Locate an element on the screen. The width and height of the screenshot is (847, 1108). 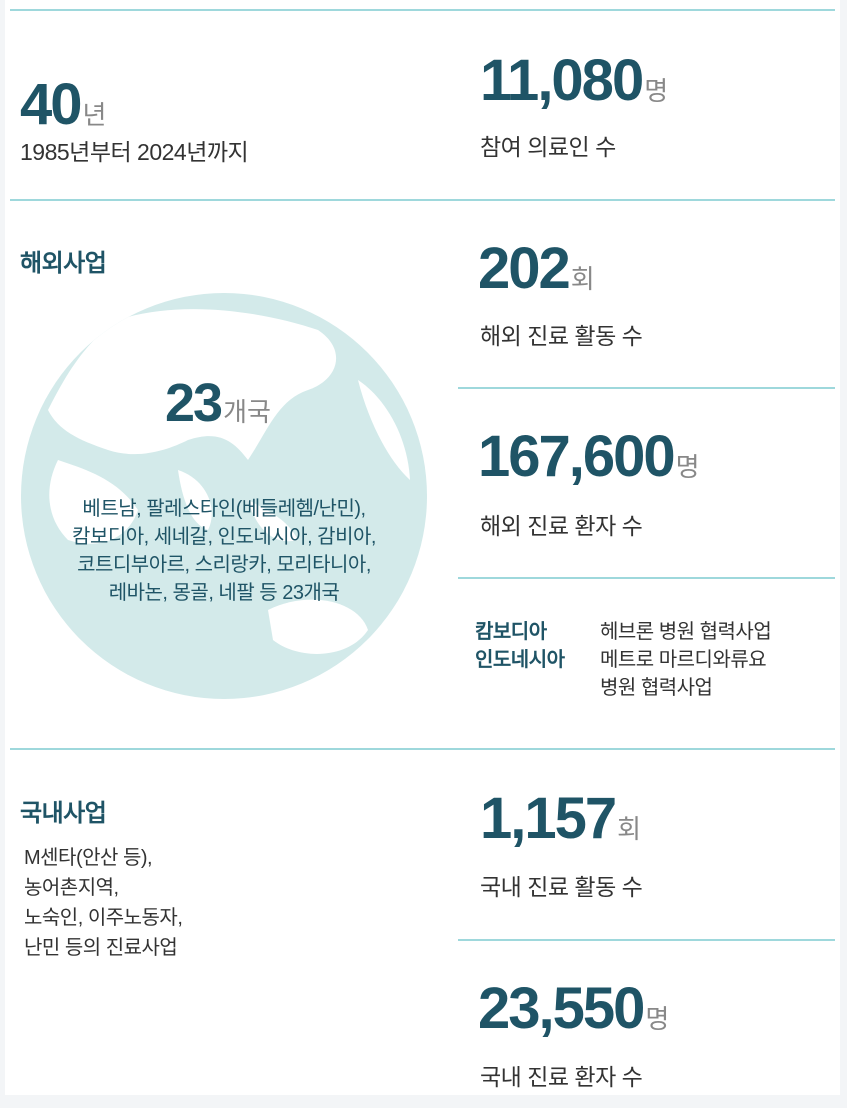
domestic-line: 노숙인, 이주노동자, is located at coordinates (103, 918).